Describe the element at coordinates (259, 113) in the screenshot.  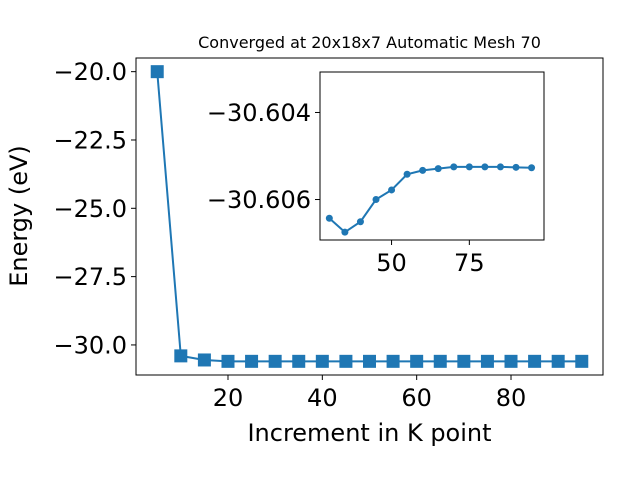
I see `inset-y-tick-label: −30.604` at that location.